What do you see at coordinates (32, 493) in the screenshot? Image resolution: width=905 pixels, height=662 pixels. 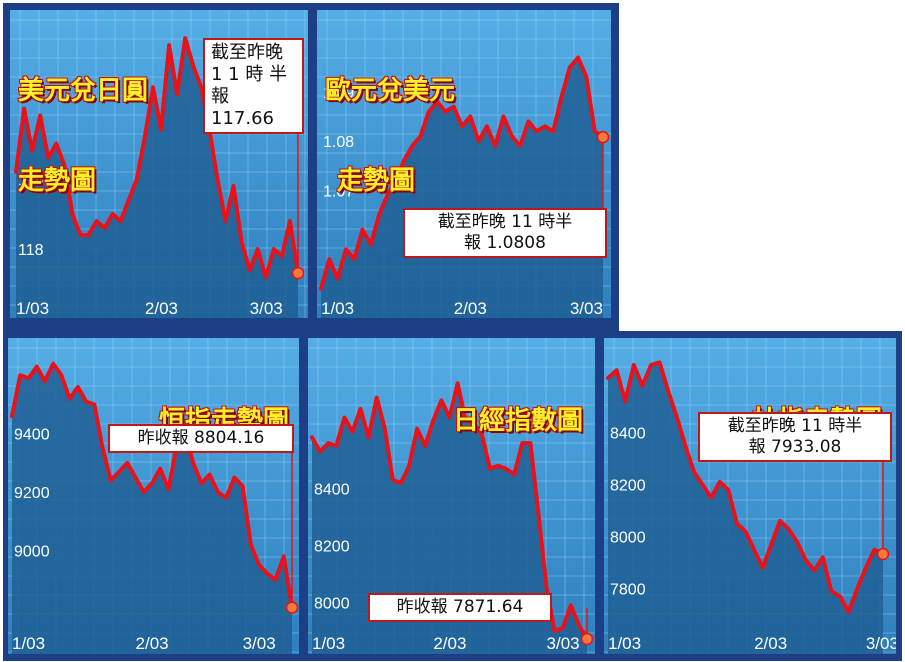 I see `y-tick-label: 9200` at bounding box center [32, 493].